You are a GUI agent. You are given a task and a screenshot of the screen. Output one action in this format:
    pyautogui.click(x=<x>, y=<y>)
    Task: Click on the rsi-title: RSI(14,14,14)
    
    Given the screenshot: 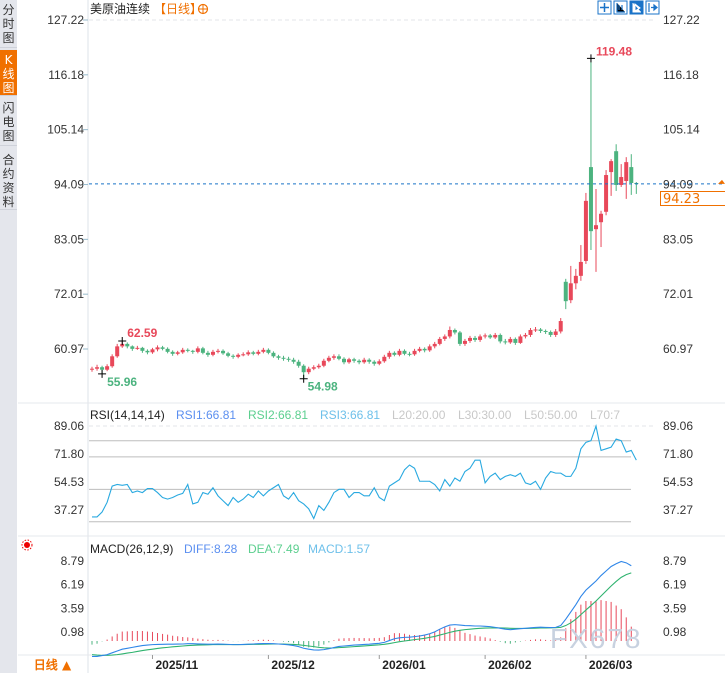 What is the action you would take?
    pyautogui.click(x=127, y=415)
    